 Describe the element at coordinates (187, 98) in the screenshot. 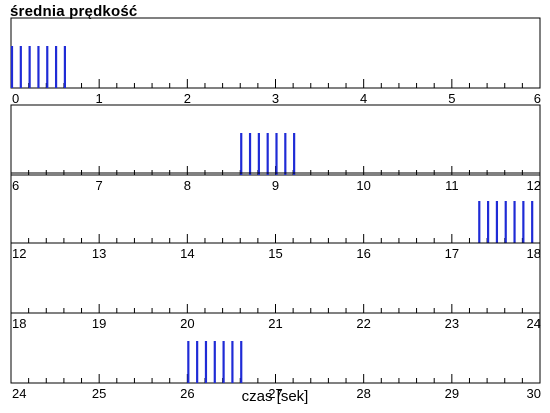

I see `tick-label: 2` at that location.